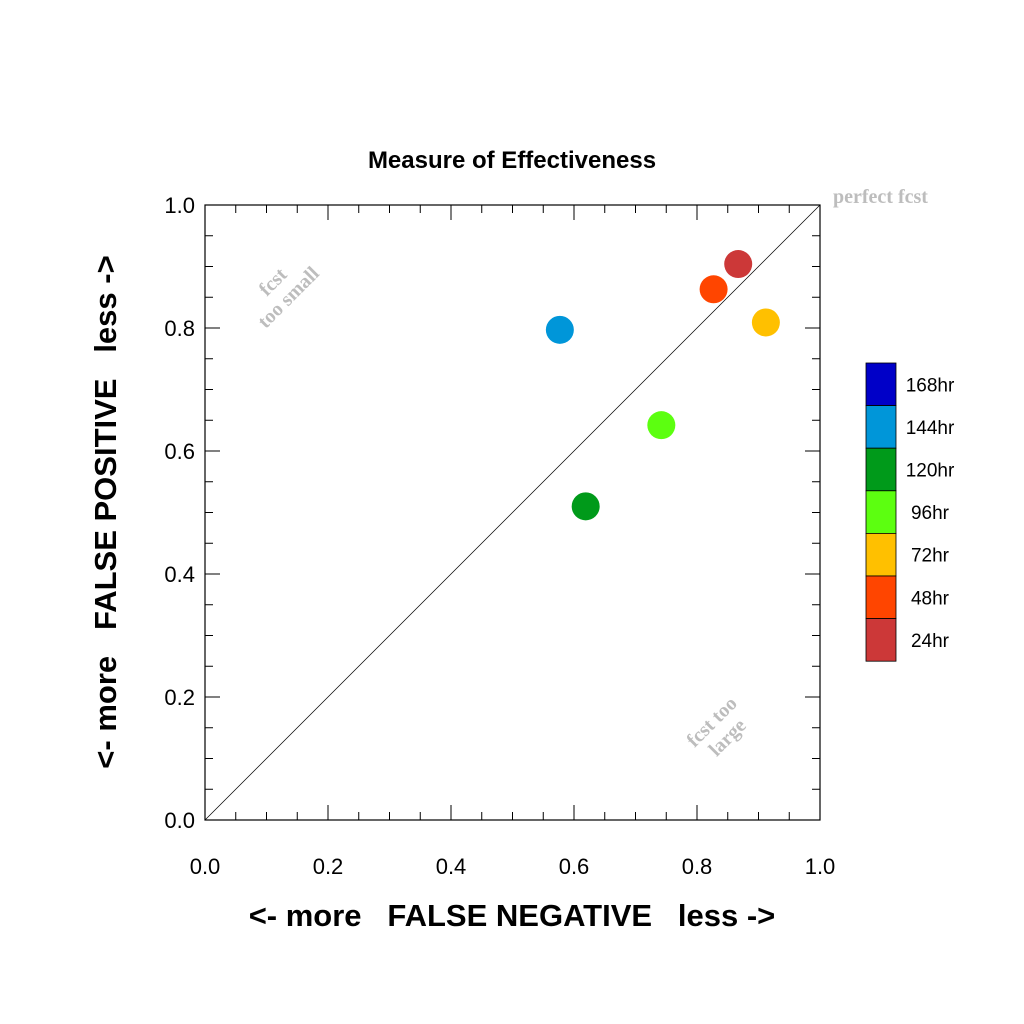  What do you see at coordinates (179, 697) in the screenshot?
I see `y-tick-label: 0.2` at bounding box center [179, 697].